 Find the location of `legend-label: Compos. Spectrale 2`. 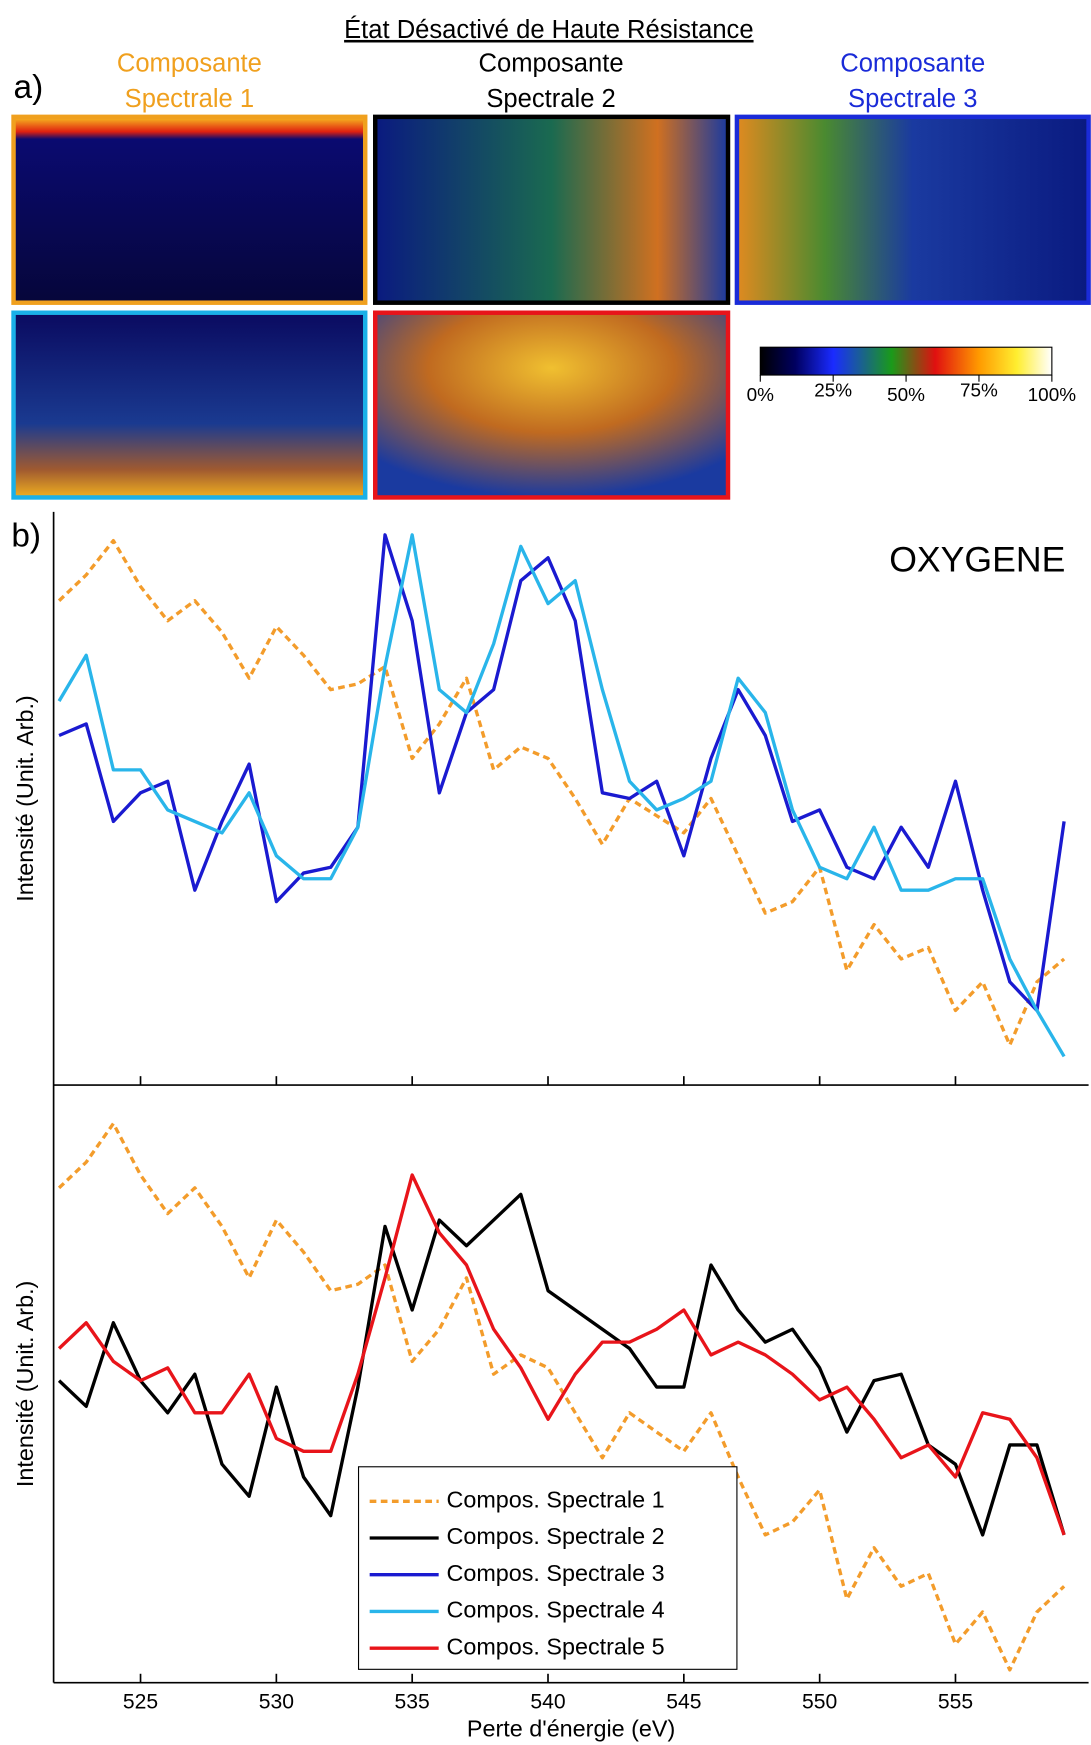

legend-label: Compos. Spectrale 2 is located at coordinates (555, 1536).